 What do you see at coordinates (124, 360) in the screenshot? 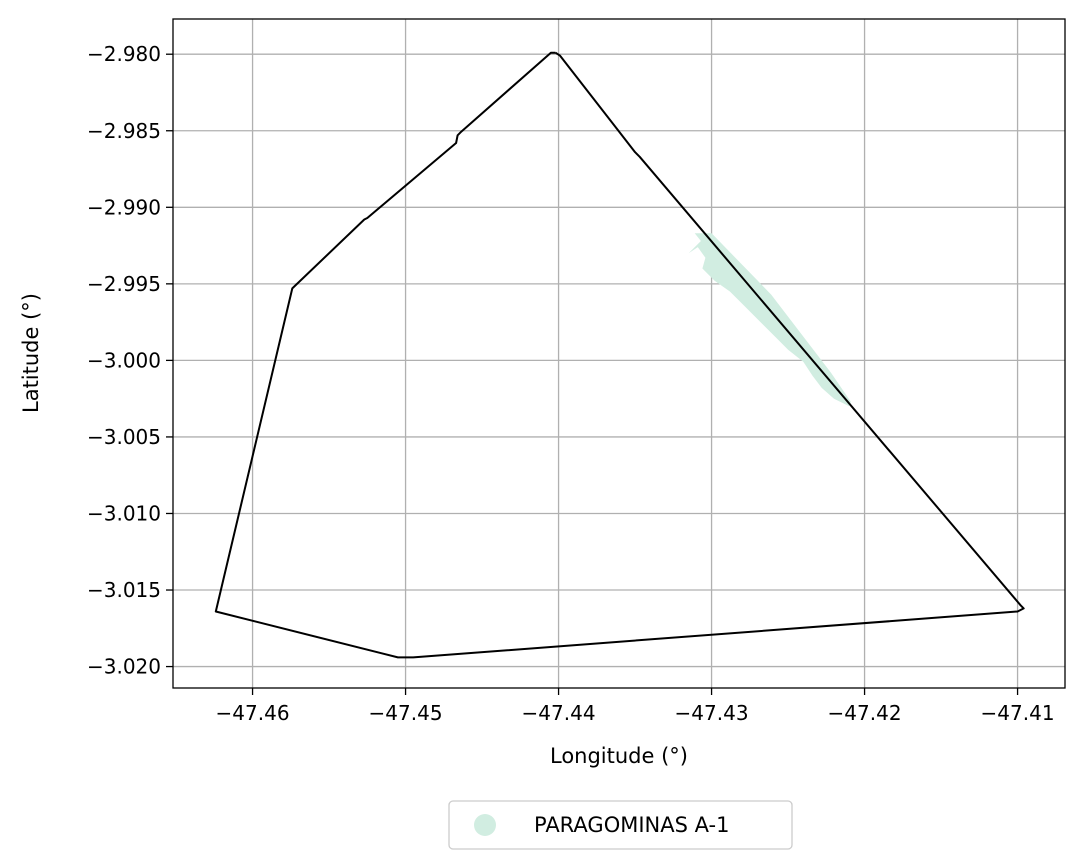
I see `y-tick-label: −3.000` at bounding box center [124, 360].